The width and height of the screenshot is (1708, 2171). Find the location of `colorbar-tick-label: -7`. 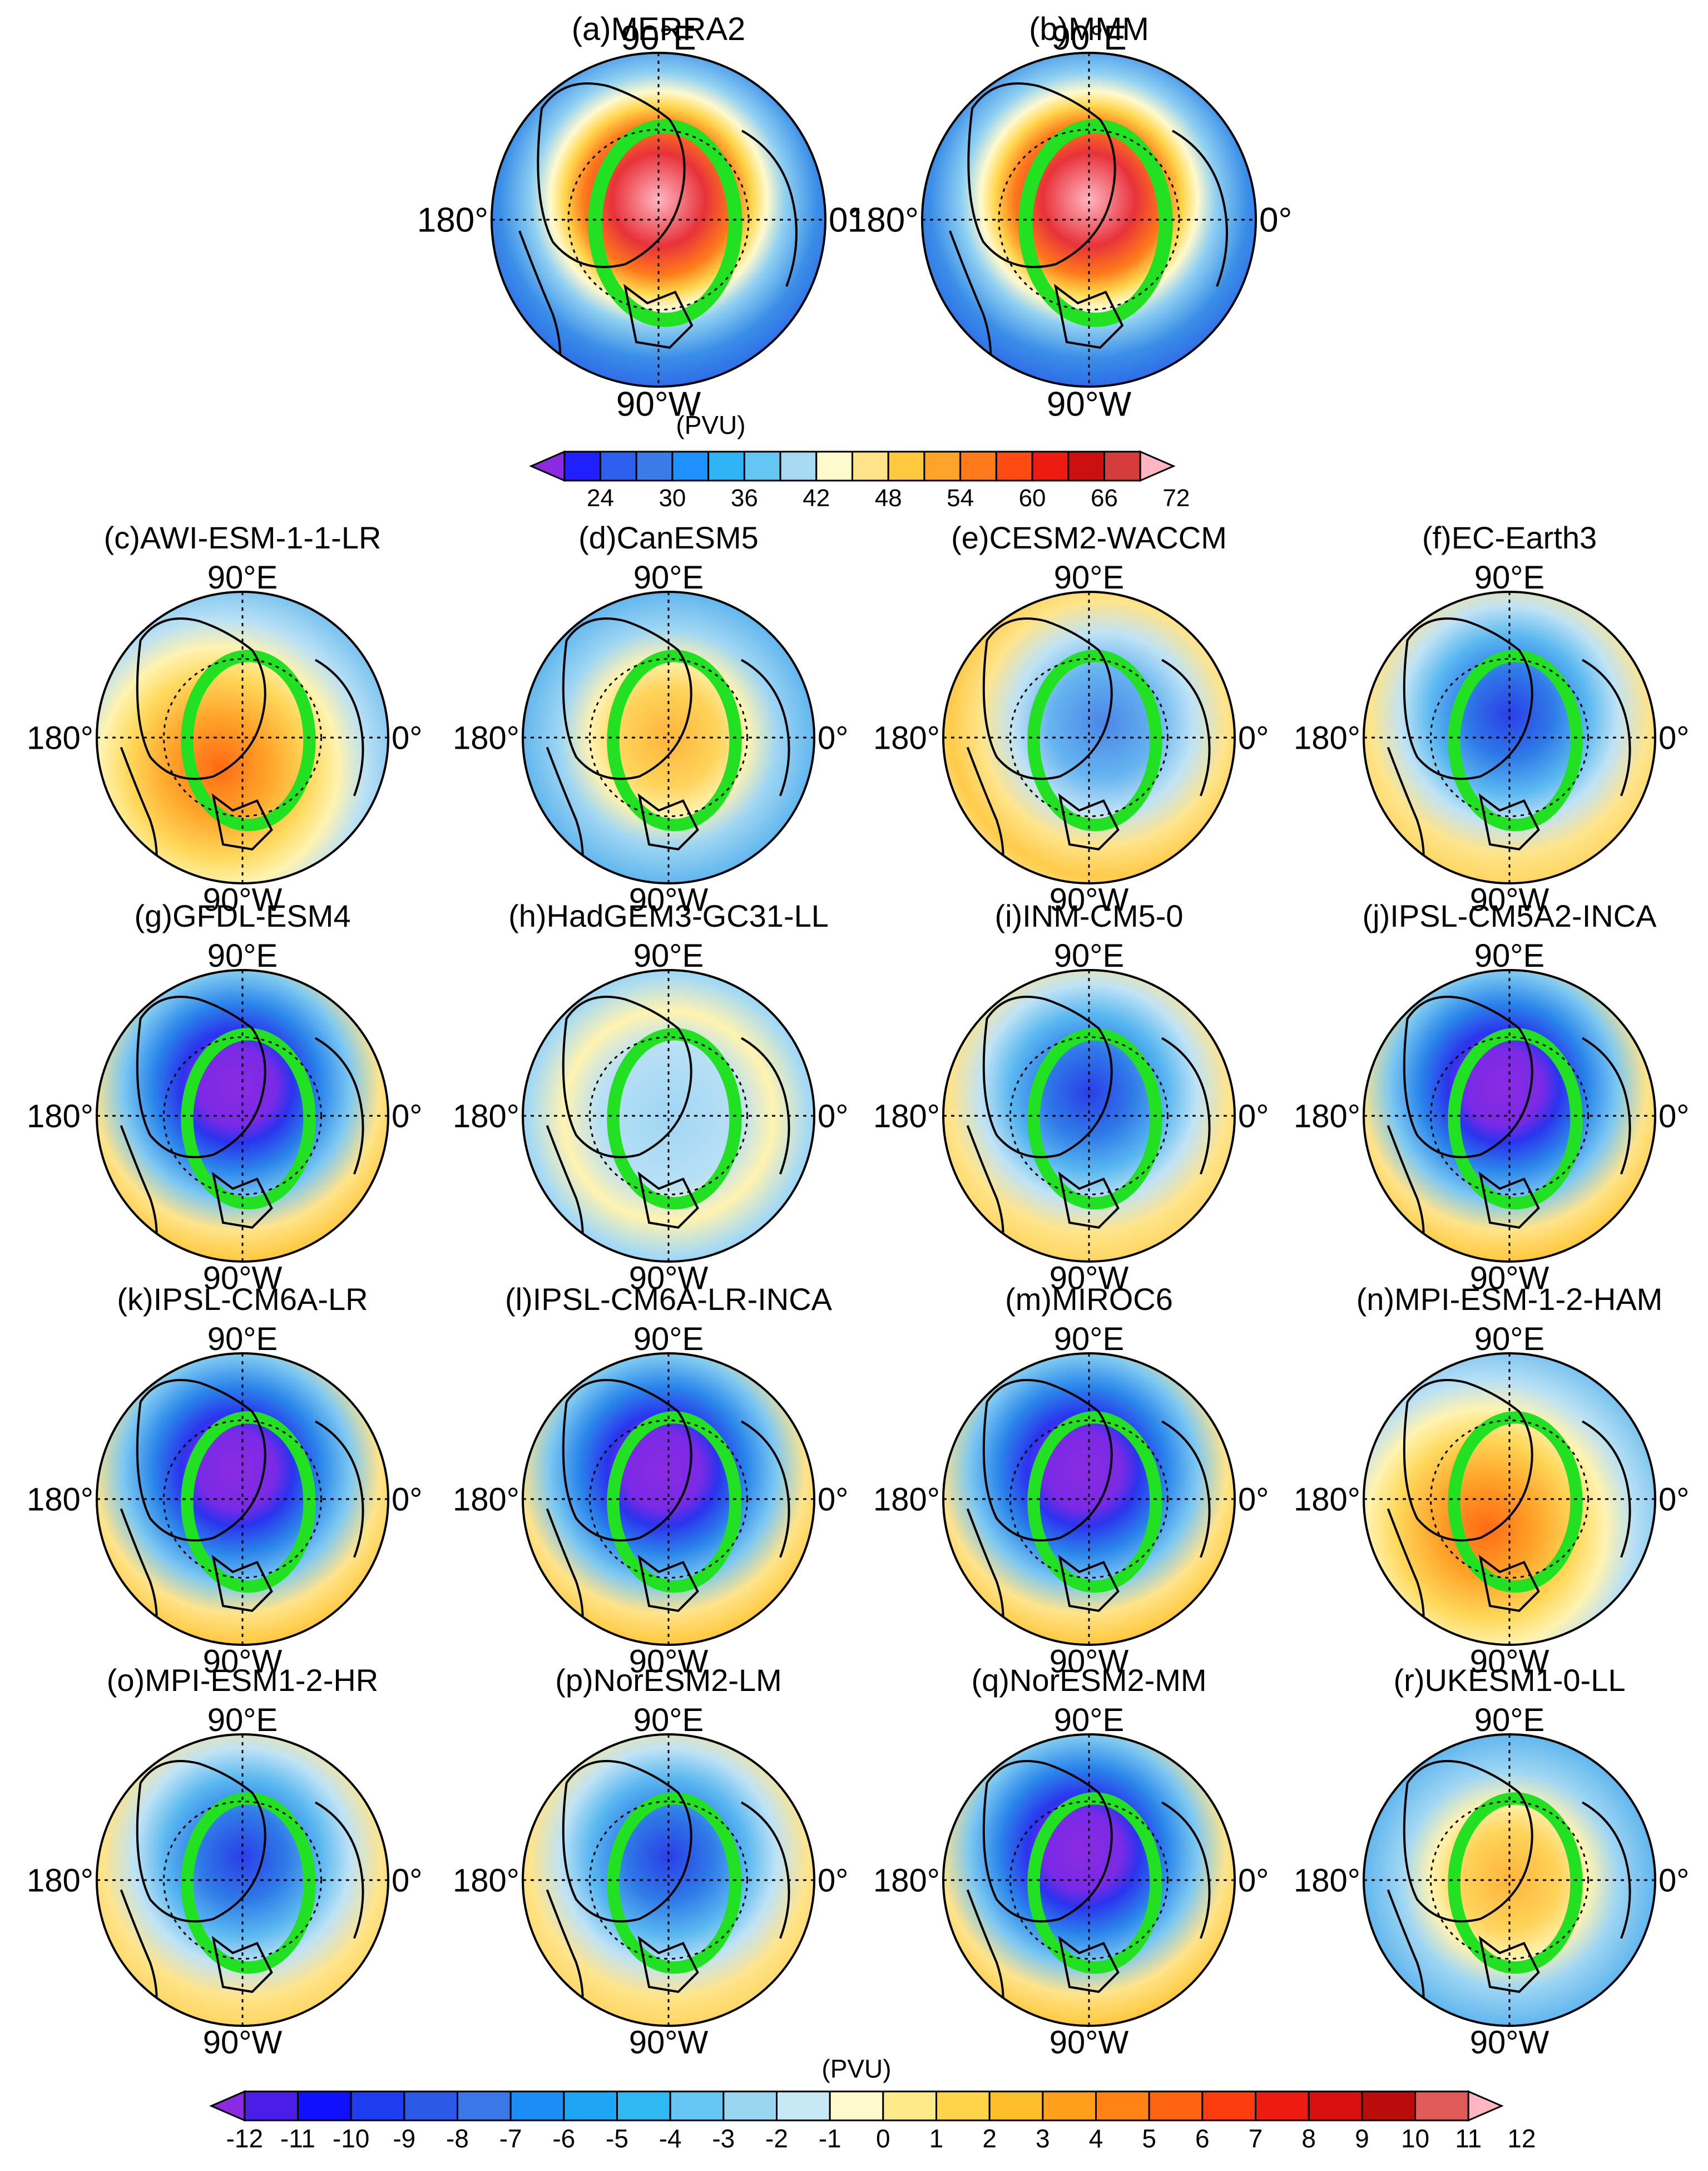

colorbar-tick-label: -7 is located at coordinates (510, 2138).